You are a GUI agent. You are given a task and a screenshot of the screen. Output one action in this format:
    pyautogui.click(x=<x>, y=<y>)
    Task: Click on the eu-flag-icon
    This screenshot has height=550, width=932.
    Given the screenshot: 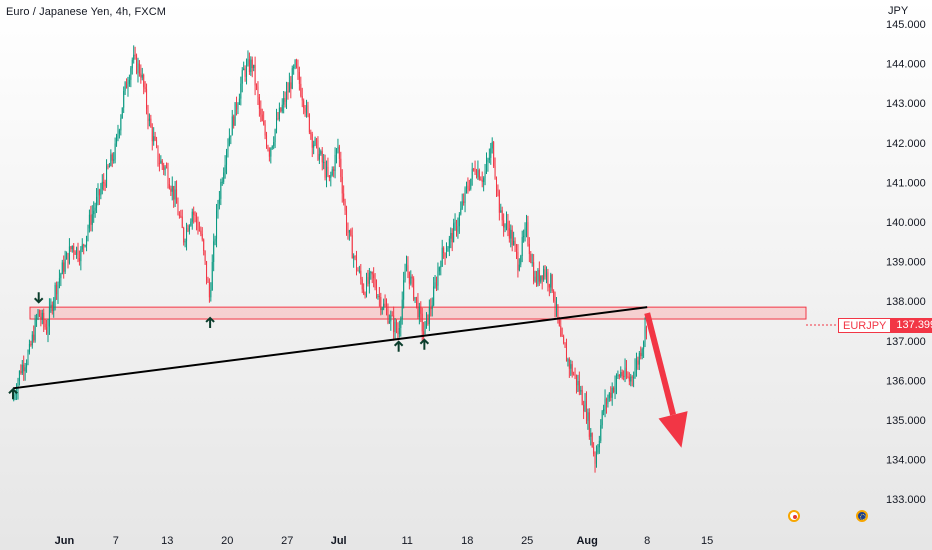 What is the action you would take?
    pyautogui.click(x=862, y=516)
    